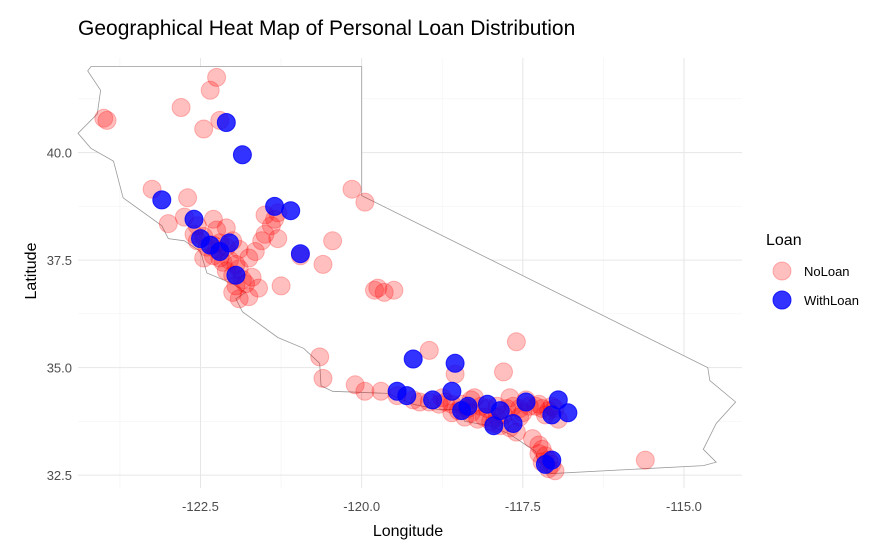 This screenshot has height=547, width=876. What do you see at coordinates (59, 260) in the screenshot?
I see `y-tick-label: 37.5` at bounding box center [59, 260].